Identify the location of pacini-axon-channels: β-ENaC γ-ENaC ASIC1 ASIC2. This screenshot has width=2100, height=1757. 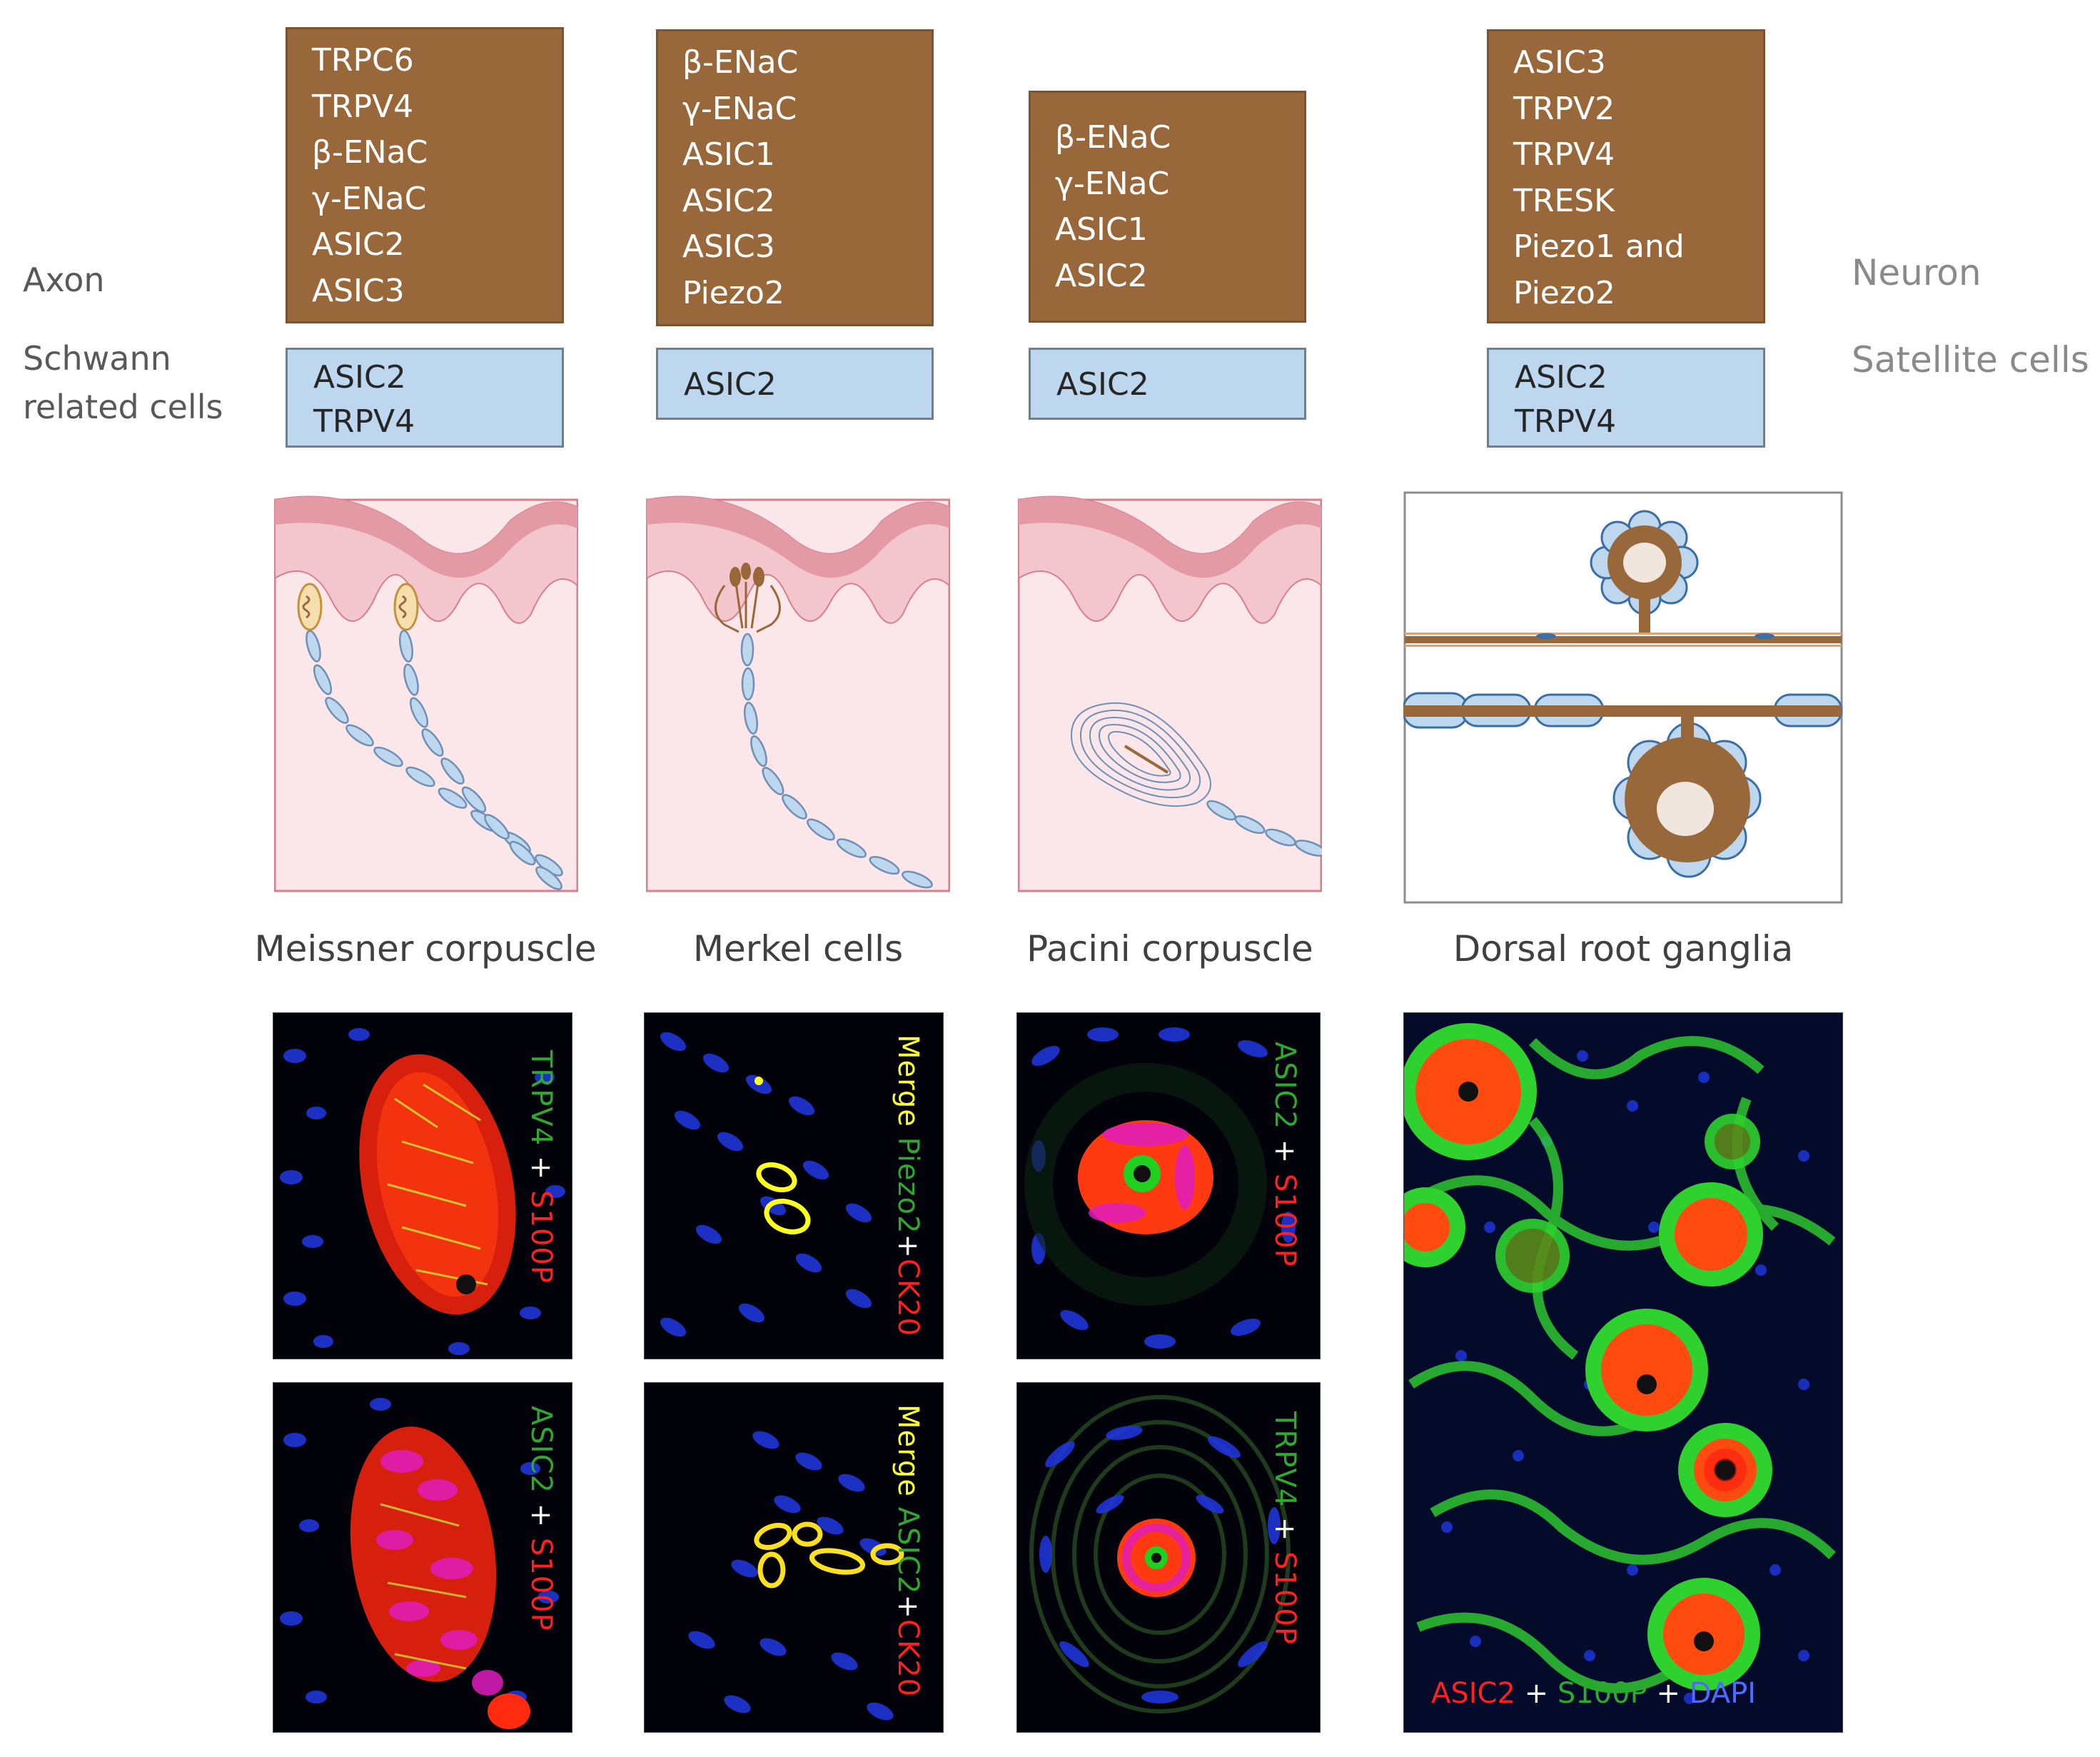
(1167, 207).